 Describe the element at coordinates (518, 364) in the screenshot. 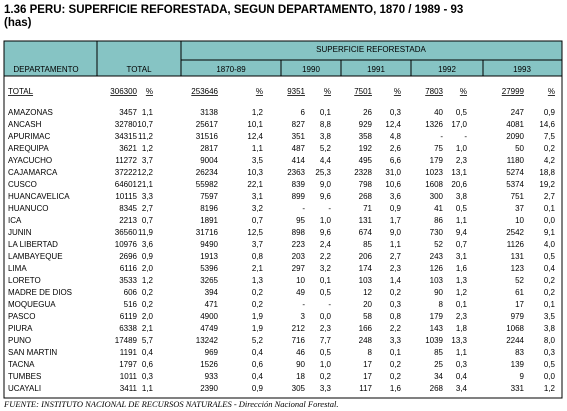

I see `cell: 139` at that location.